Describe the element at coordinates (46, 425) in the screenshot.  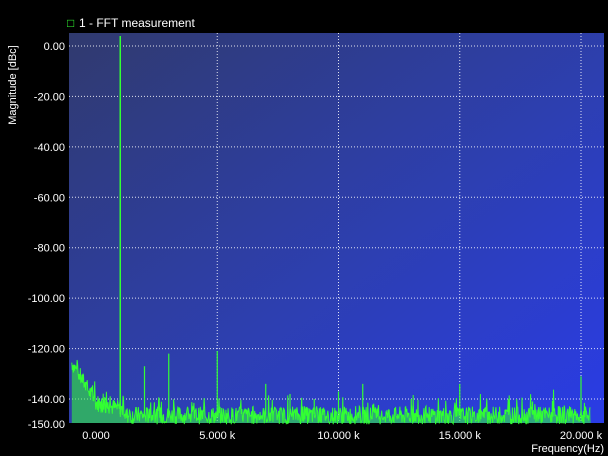
I see `y-tick-label: -150.00` at that location.